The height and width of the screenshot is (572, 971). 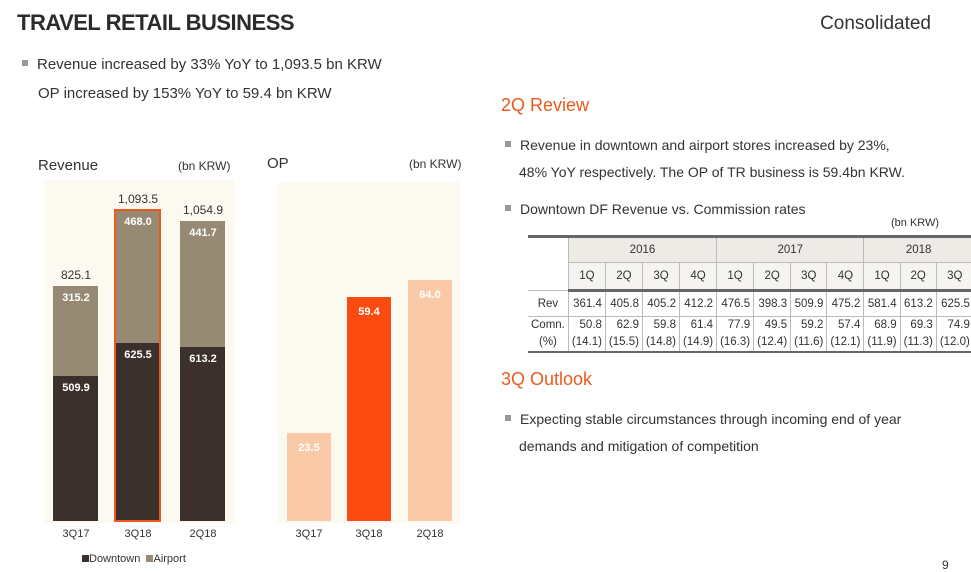 I want to click on table-year-row: 2016 2017 2018, so click(x=749, y=263).